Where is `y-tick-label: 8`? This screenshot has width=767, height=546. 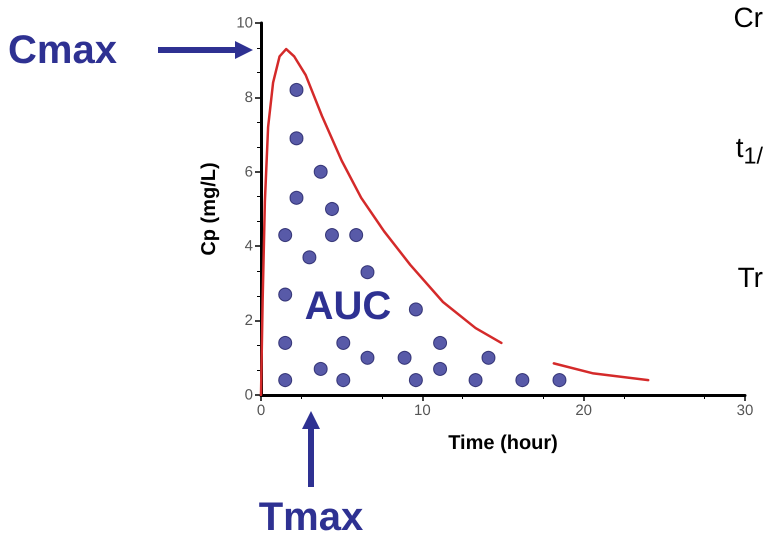
y-tick-label: 8 is located at coordinates (248, 97).